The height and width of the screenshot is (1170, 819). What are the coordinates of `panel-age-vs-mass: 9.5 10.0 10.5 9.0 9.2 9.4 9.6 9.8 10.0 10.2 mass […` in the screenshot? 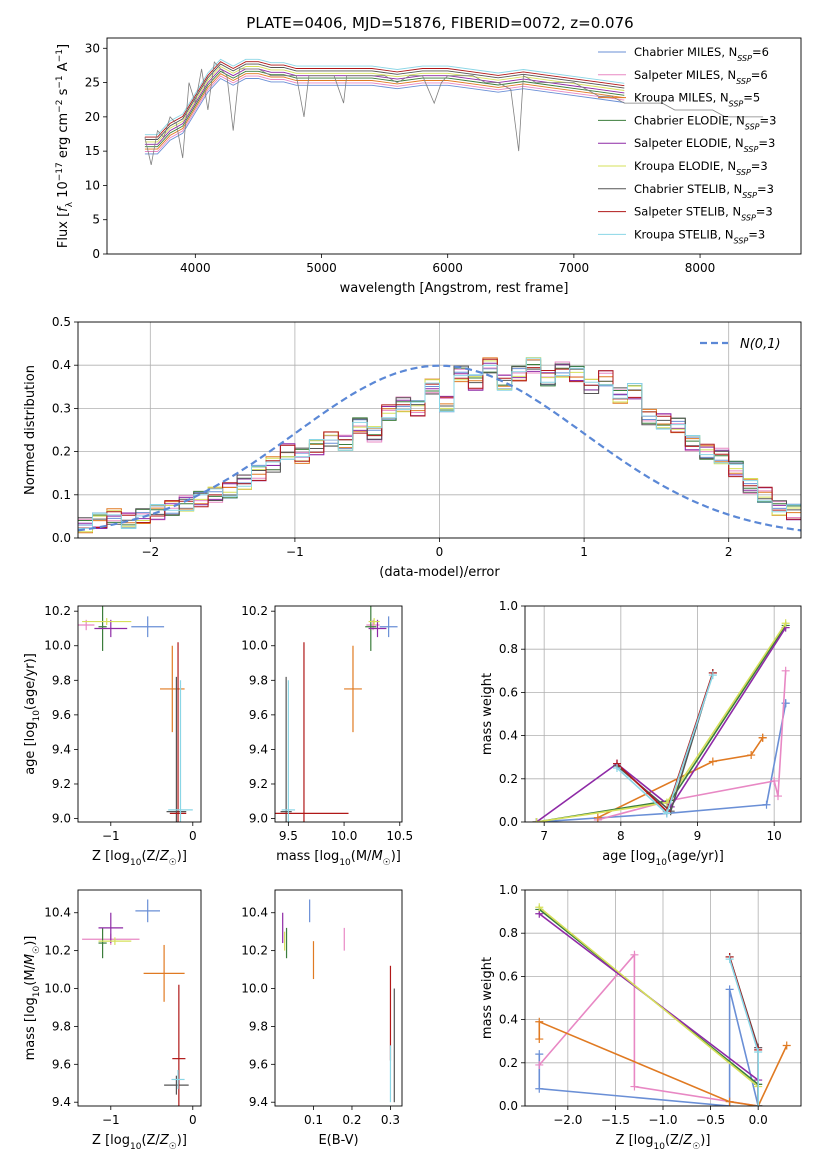 It's located at (327, 736).